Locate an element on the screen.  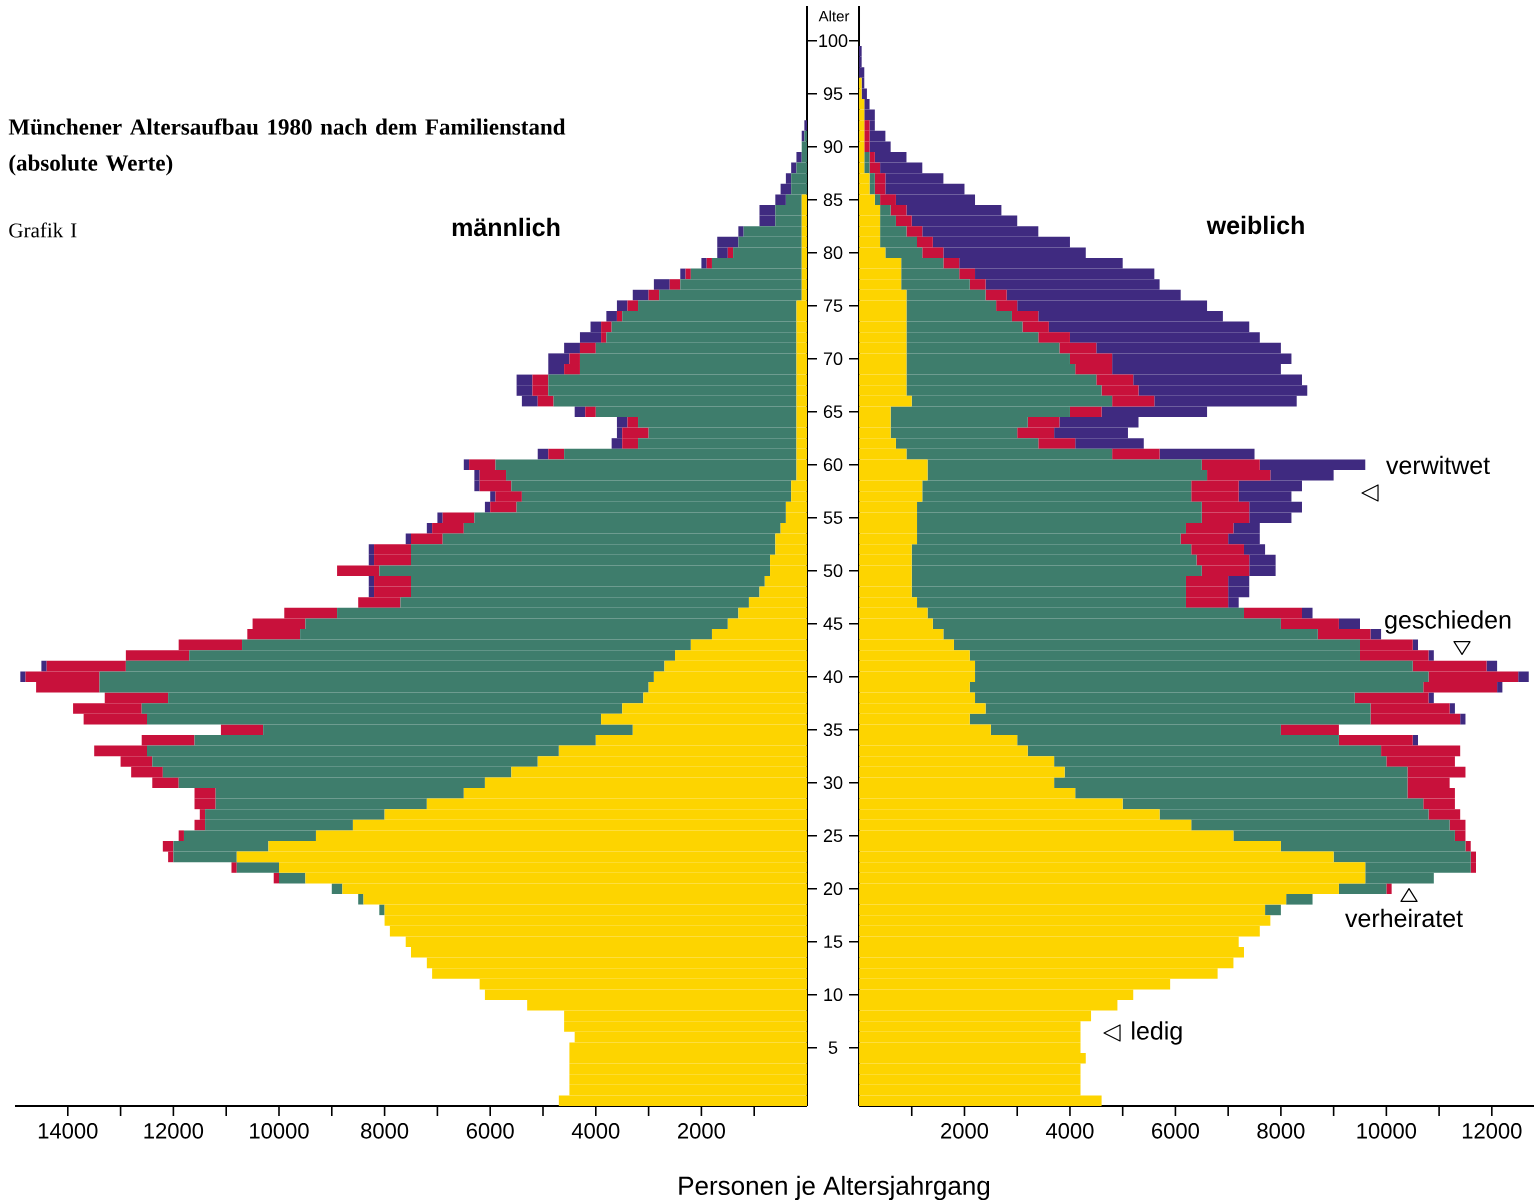
x-tick-label: 14000 is located at coordinates (68, 1131).